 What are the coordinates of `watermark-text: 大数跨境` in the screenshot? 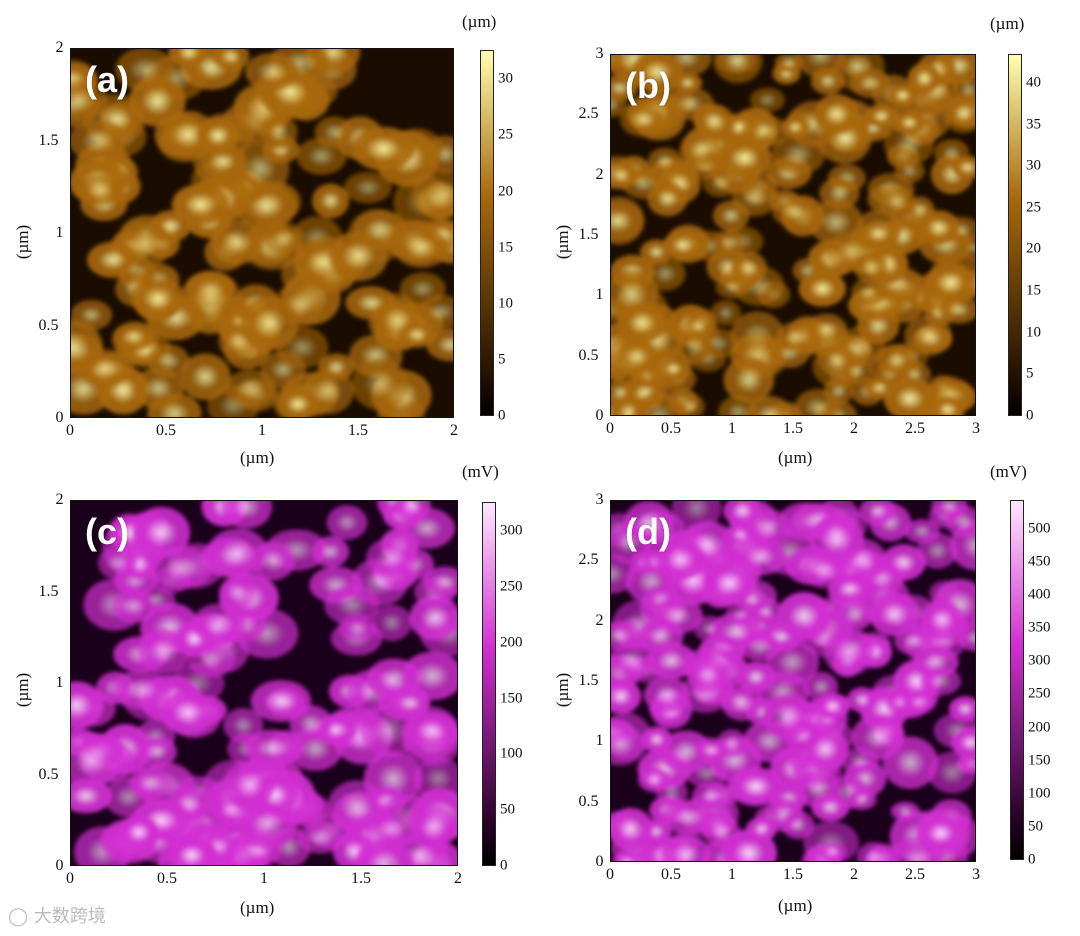 It's located at (69, 916).